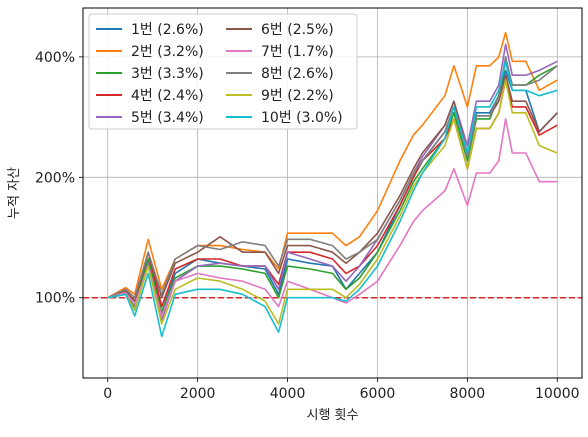  I want to click on legend-label: 5번 (3.4%), so click(167, 118).